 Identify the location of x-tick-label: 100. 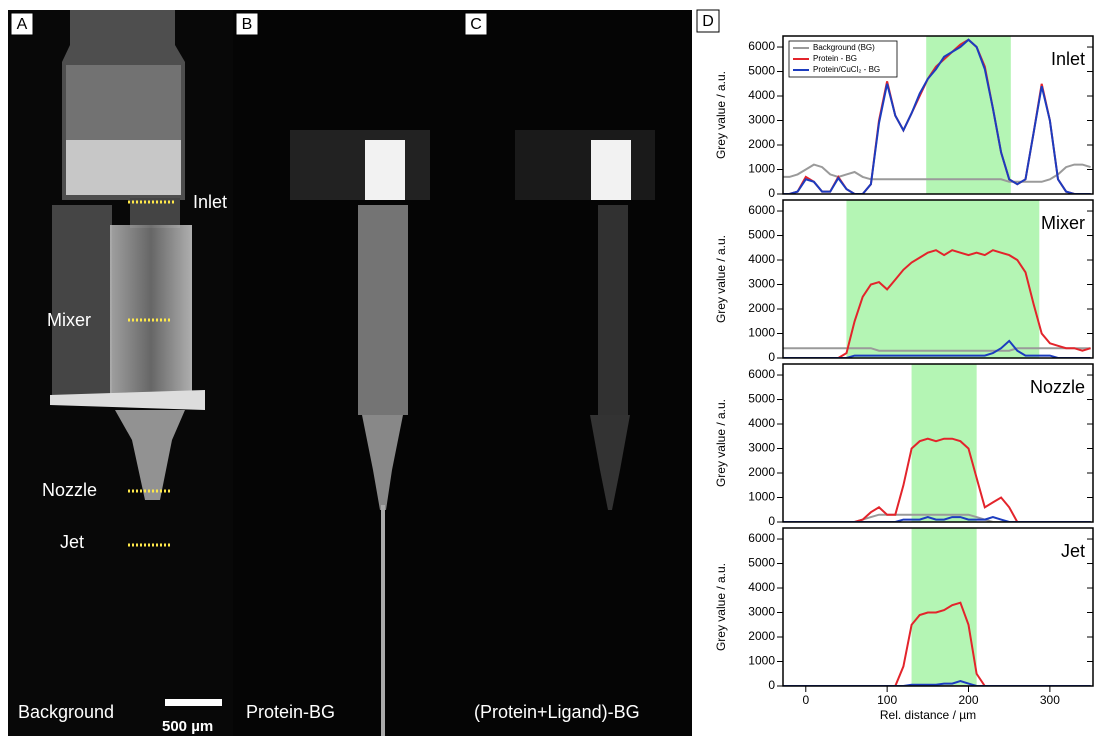
(887, 700).